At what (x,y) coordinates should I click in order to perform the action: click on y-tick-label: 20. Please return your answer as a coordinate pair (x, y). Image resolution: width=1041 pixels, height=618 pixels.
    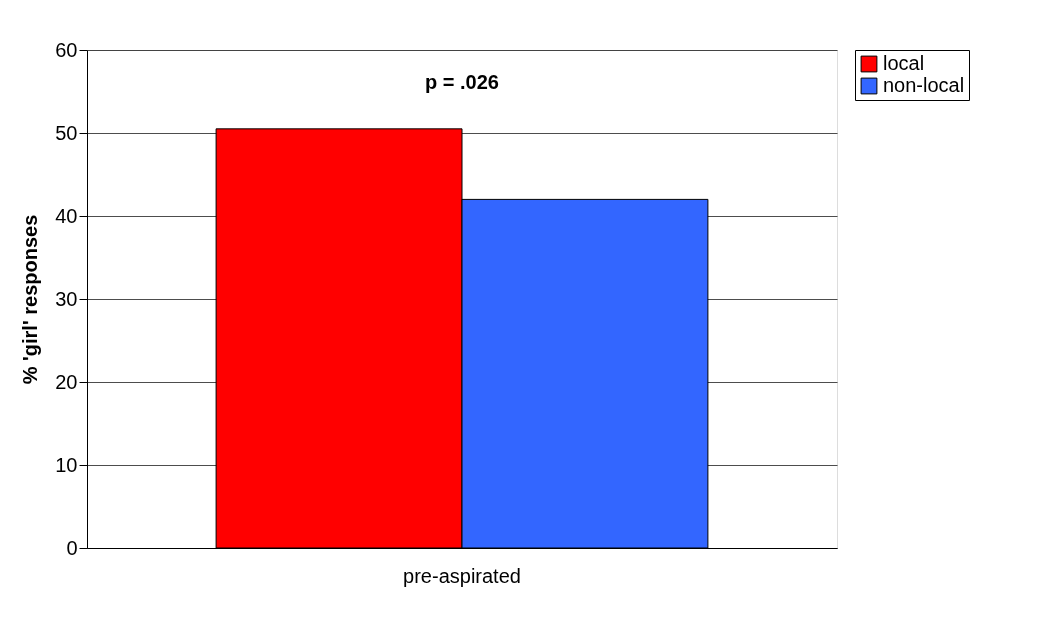
    Looking at the image, I should click on (66, 381).